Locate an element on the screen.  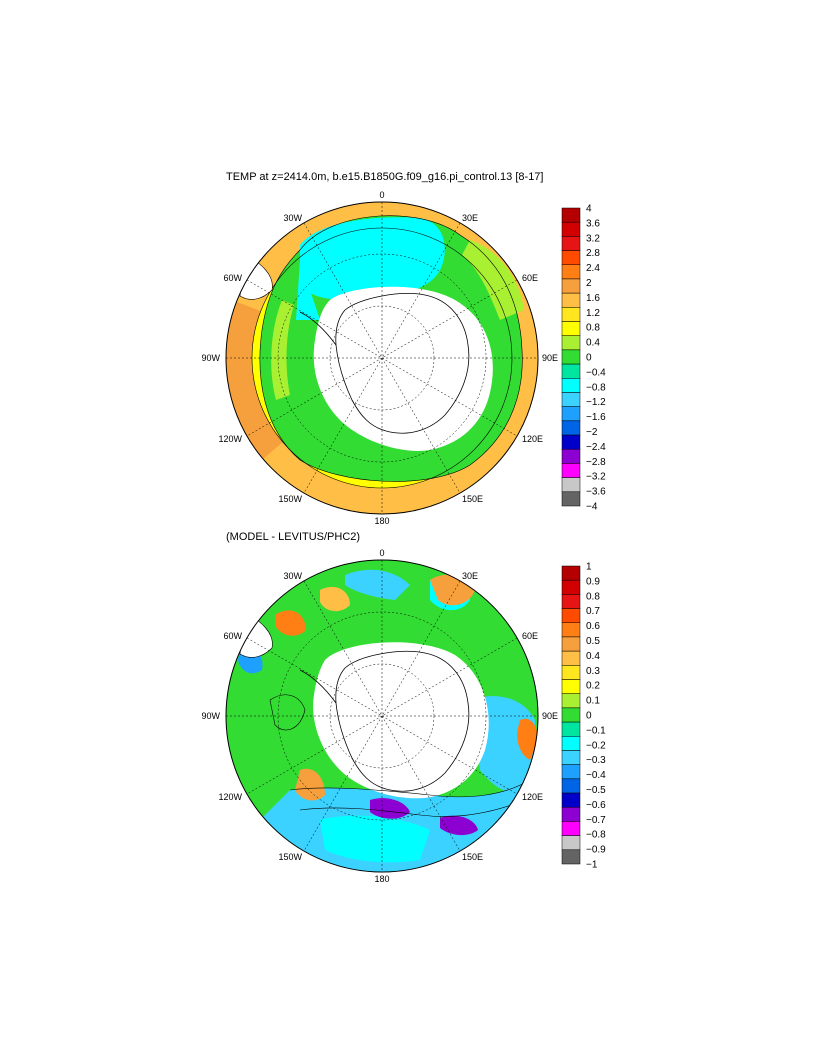
colorbar-label: 0.2 is located at coordinates (593, 686).